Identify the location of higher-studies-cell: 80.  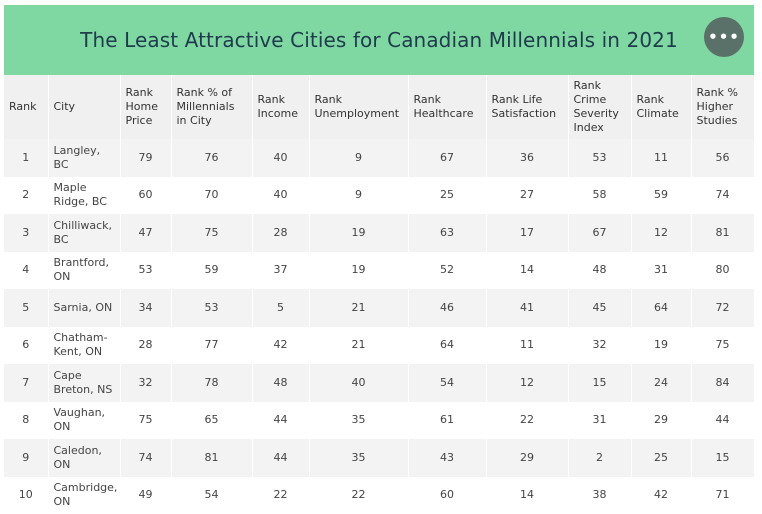
(722, 271).